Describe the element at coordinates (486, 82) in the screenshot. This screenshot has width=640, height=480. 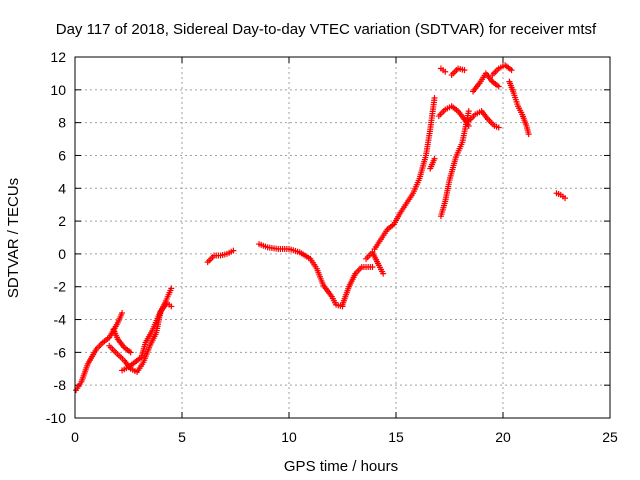
I see `series-arc16` at that location.